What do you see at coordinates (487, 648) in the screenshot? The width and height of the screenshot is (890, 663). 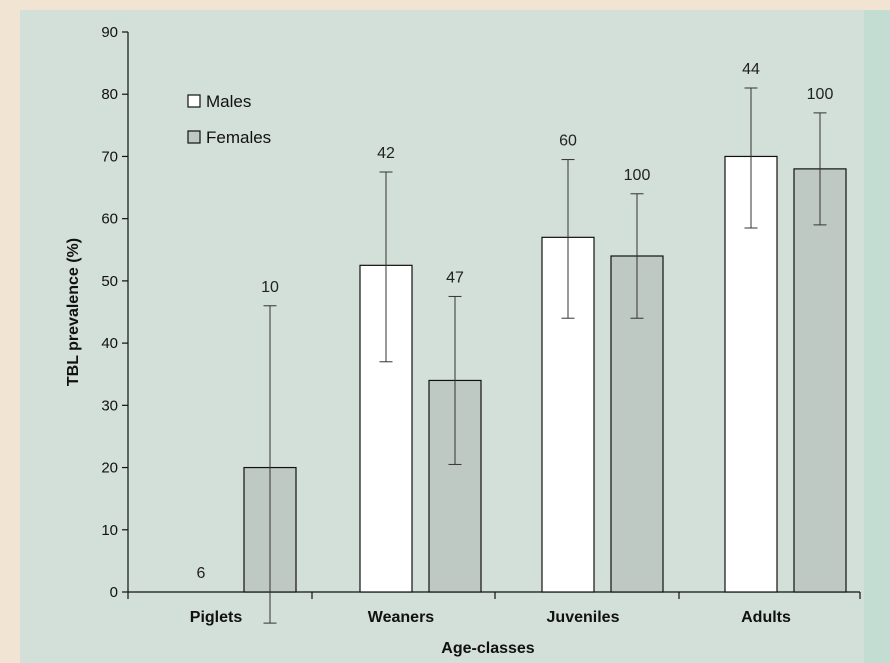 I see `x-axis-title: Age-classes` at bounding box center [487, 648].